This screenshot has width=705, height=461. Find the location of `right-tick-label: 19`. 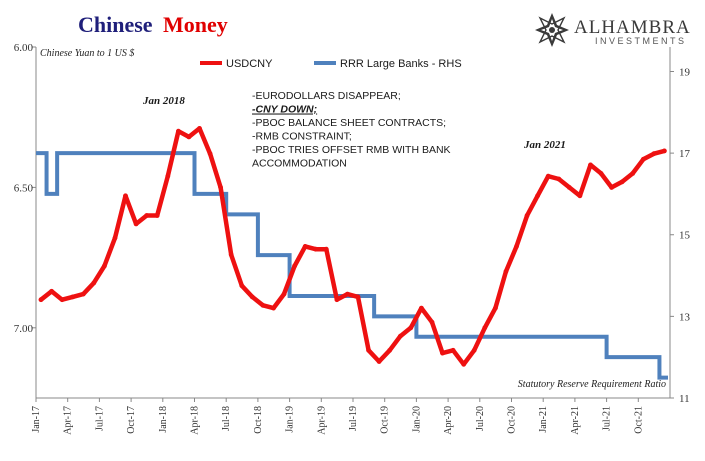

right-tick-label: 19 is located at coordinates (685, 72).